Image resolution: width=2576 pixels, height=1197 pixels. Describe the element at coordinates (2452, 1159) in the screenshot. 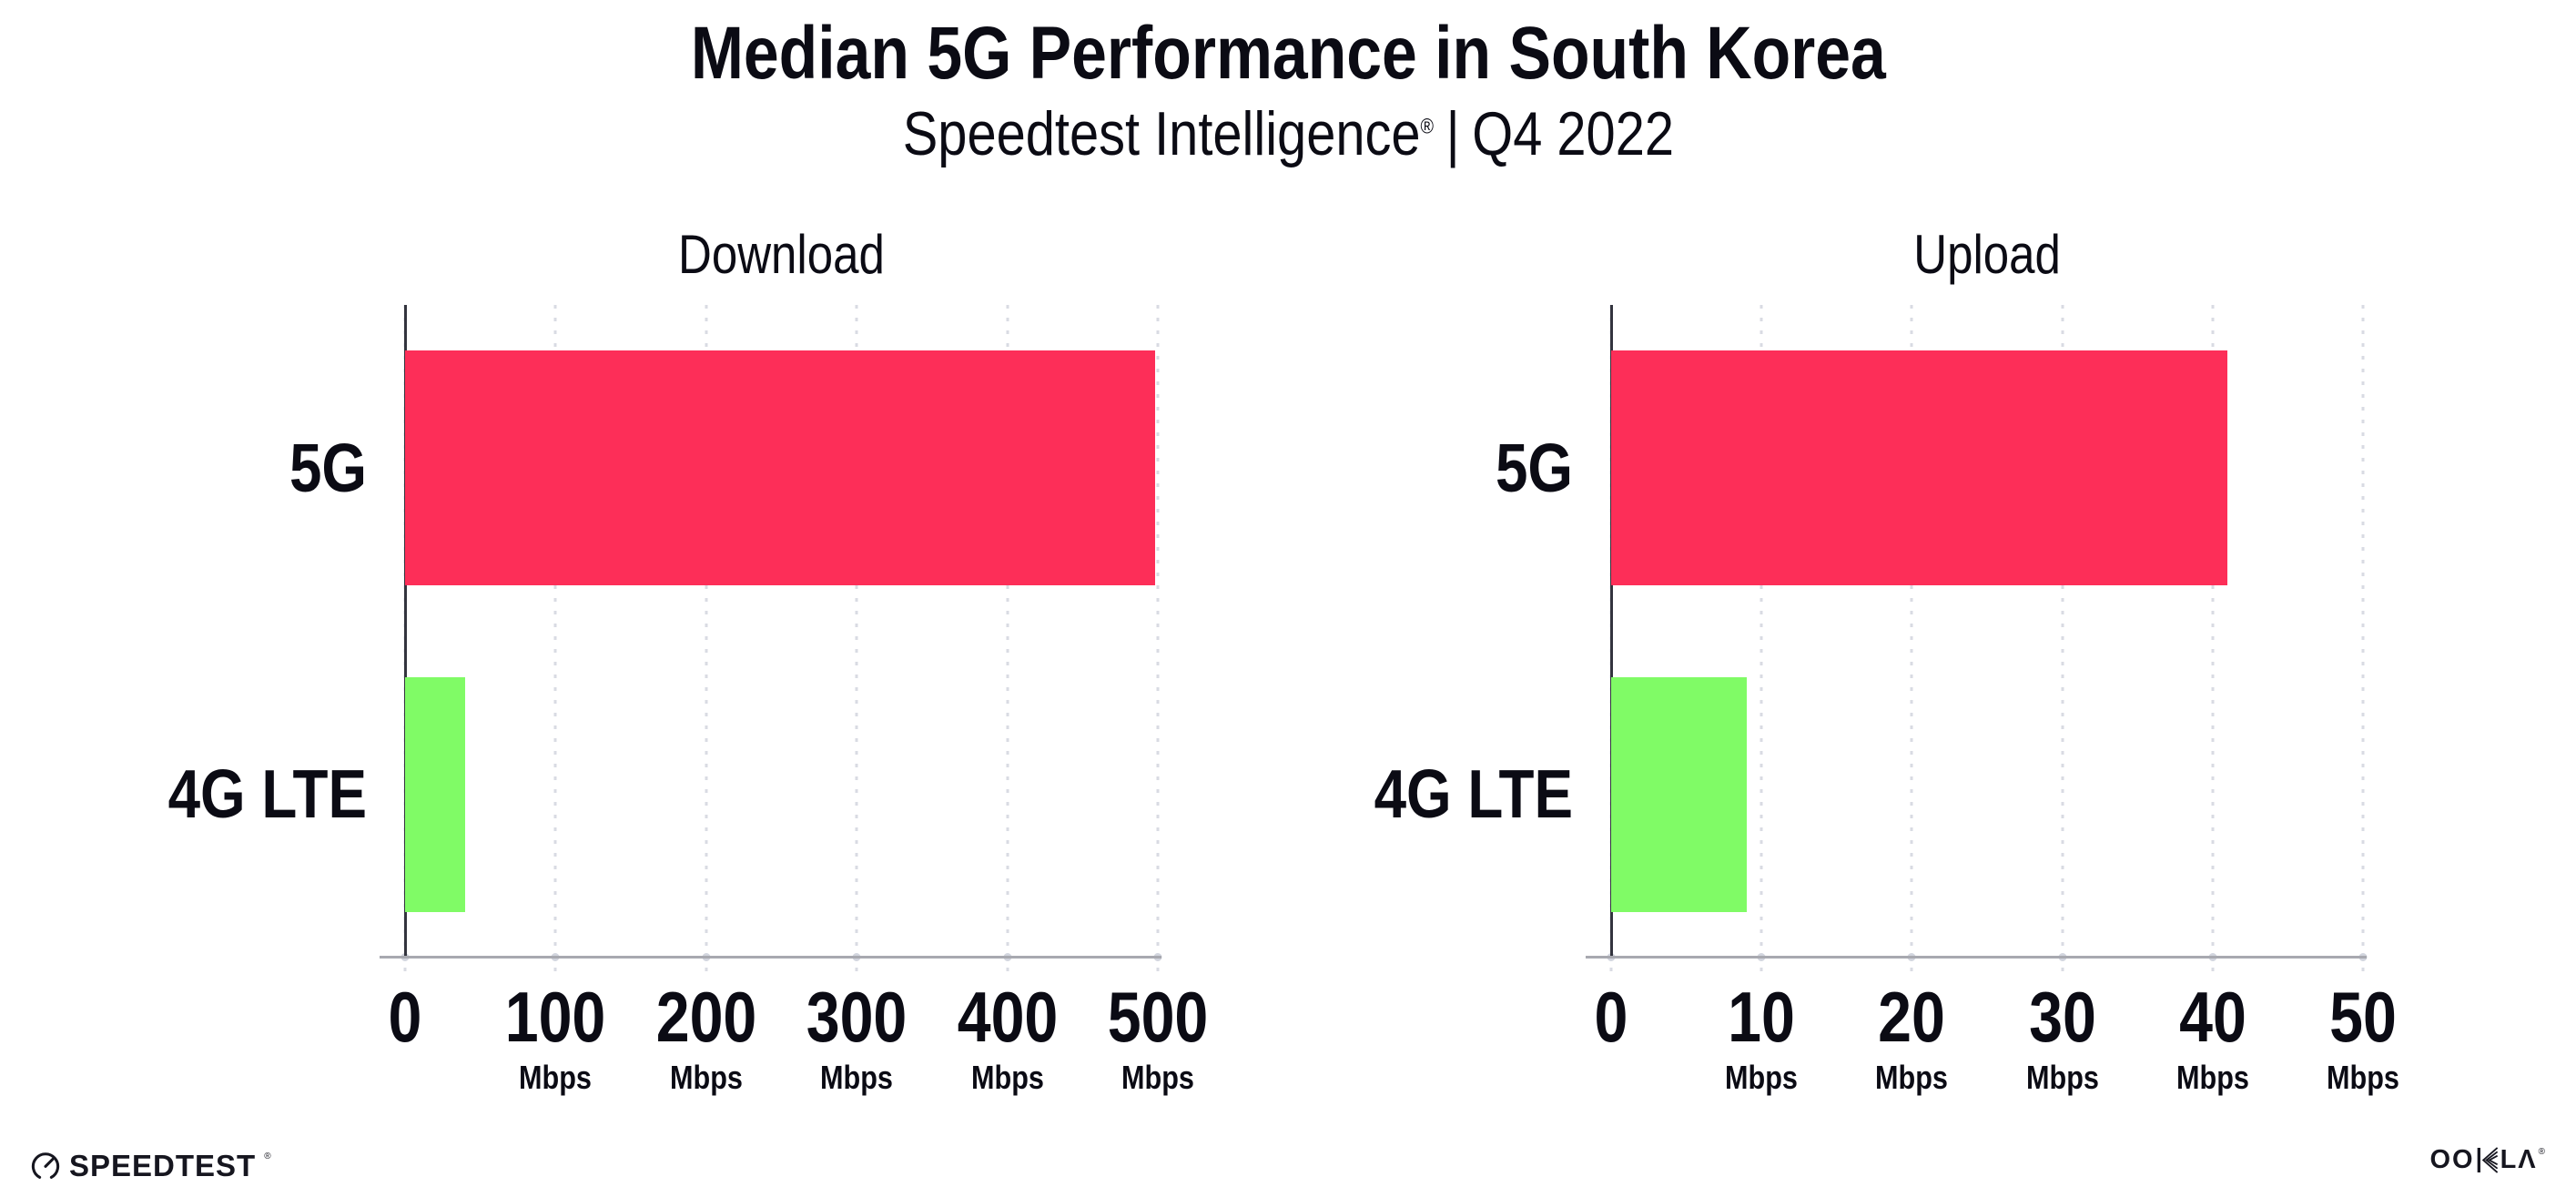

I see `ookla-wordmark-pre: OO` at that location.